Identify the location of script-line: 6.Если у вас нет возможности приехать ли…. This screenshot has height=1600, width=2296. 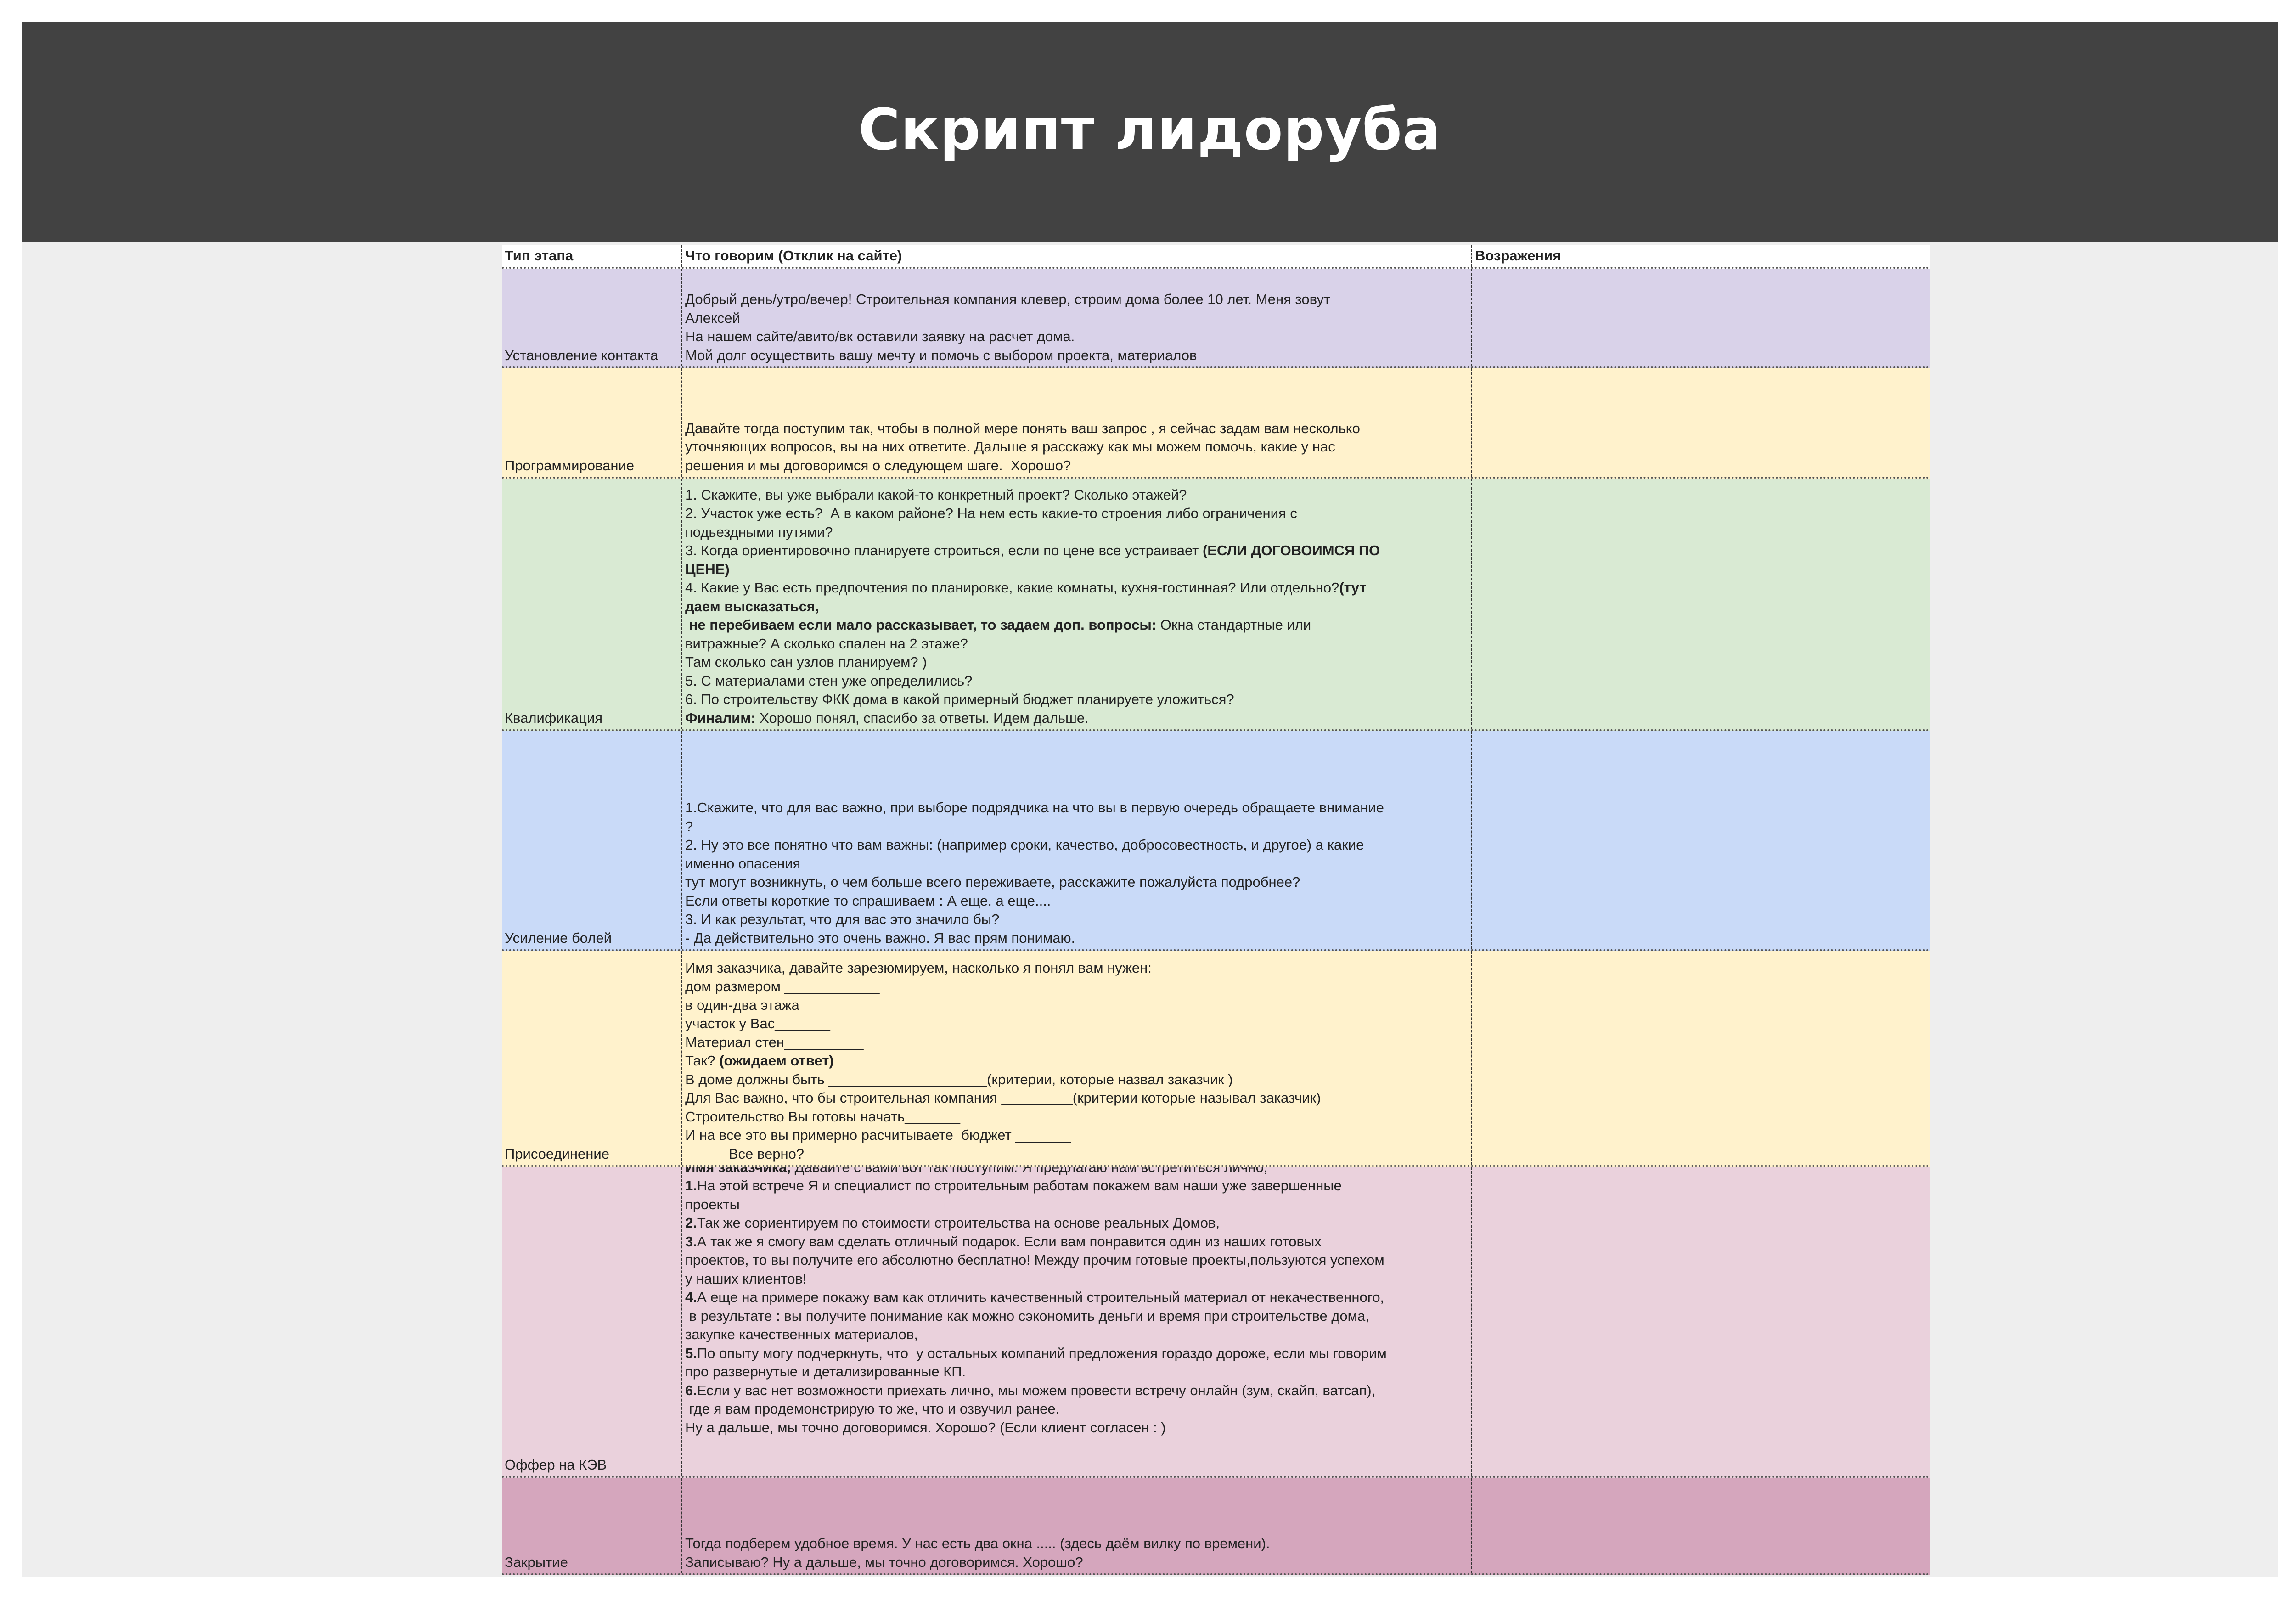
(1076, 1391).